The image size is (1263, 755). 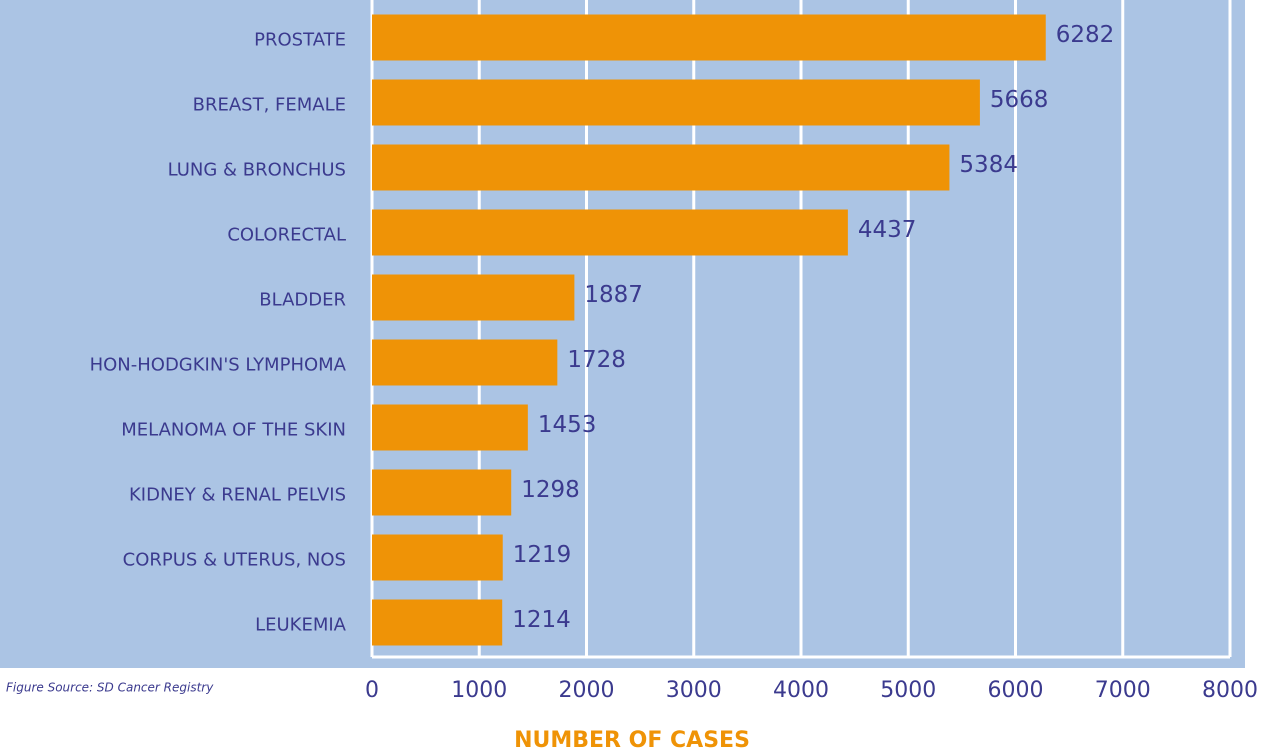 I want to click on x-tick-label: 1000, so click(x=479, y=690).